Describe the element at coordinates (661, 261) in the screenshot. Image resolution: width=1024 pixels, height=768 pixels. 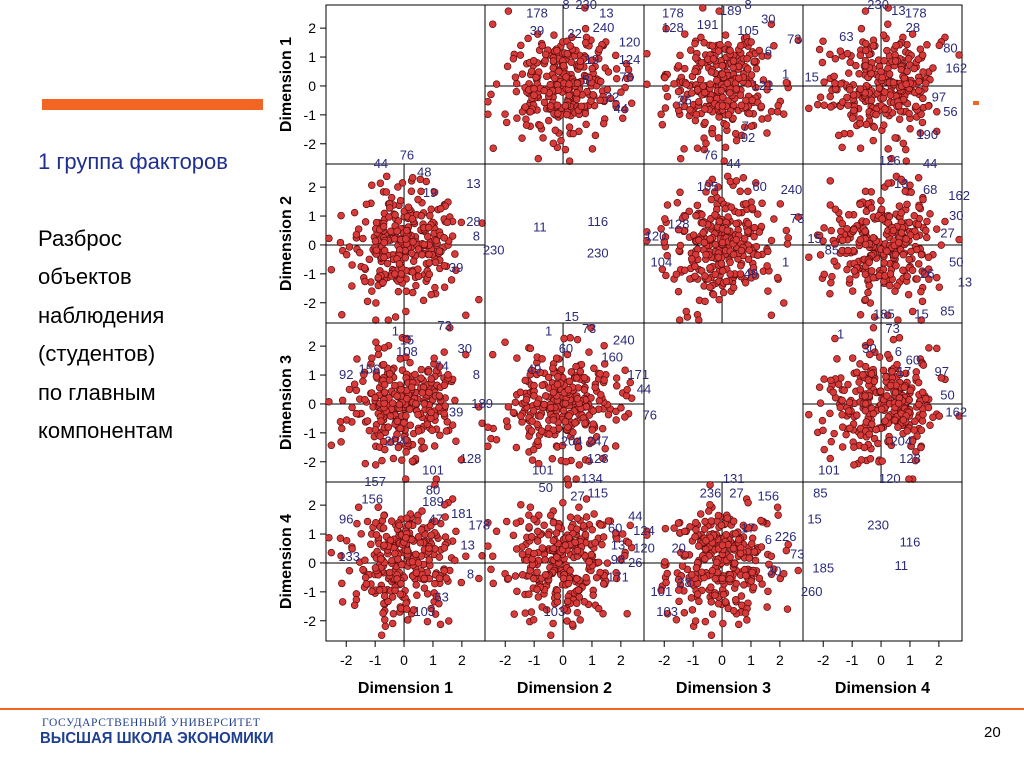
I see `point-label: 104` at that location.